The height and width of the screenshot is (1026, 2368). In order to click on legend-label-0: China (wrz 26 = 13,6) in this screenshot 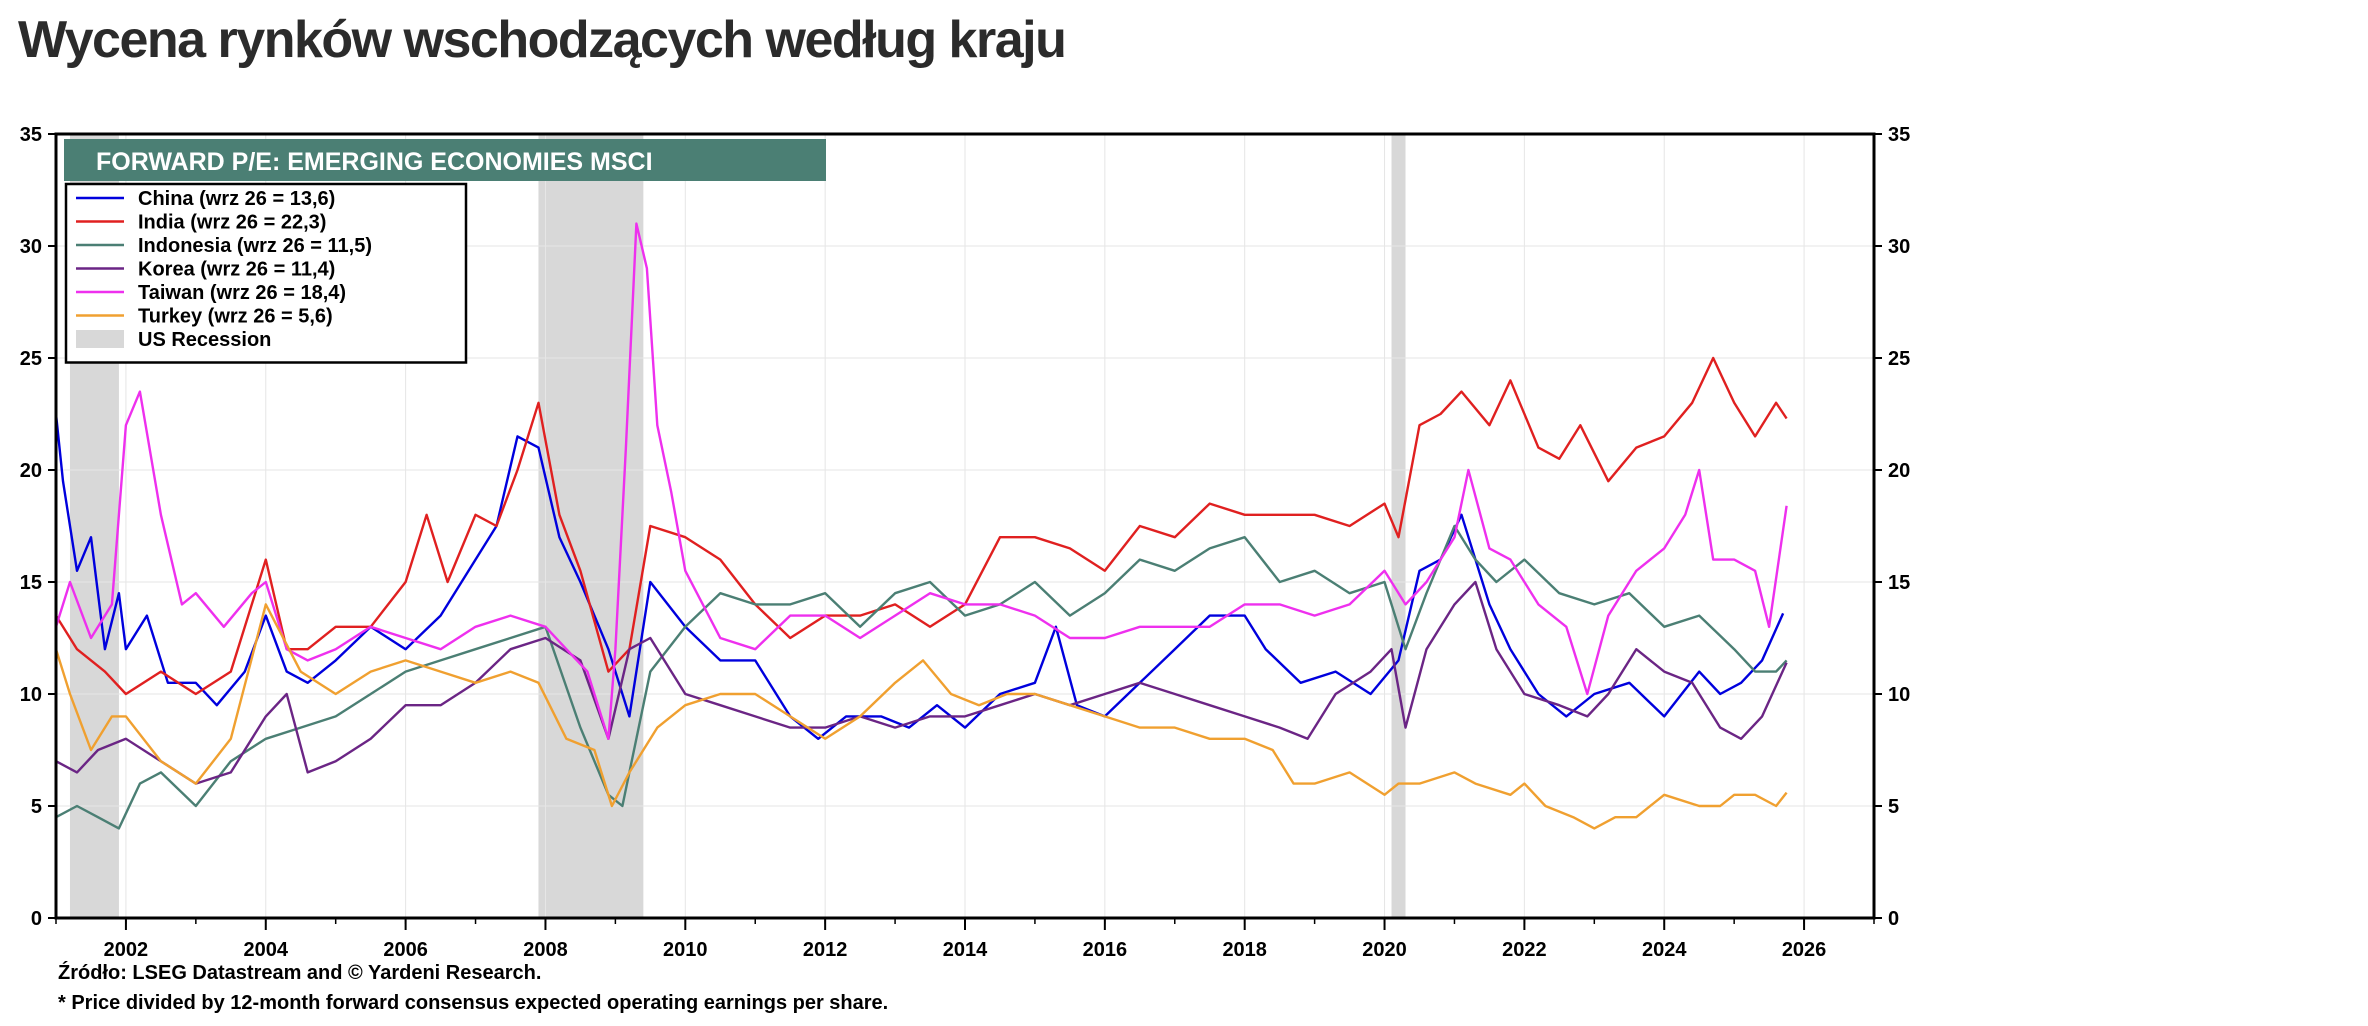, I will do `click(236, 199)`.